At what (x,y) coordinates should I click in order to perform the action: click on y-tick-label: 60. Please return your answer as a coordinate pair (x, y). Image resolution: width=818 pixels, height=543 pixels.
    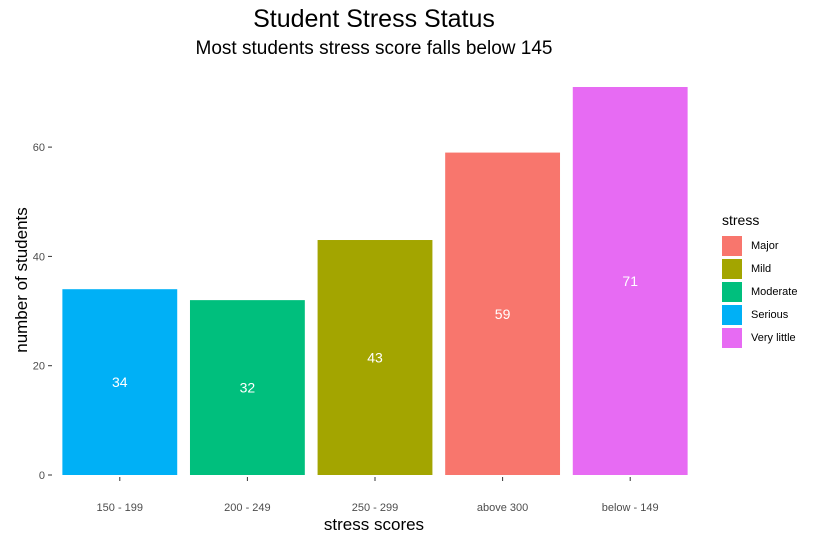
    Looking at the image, I should click on (39, 148).